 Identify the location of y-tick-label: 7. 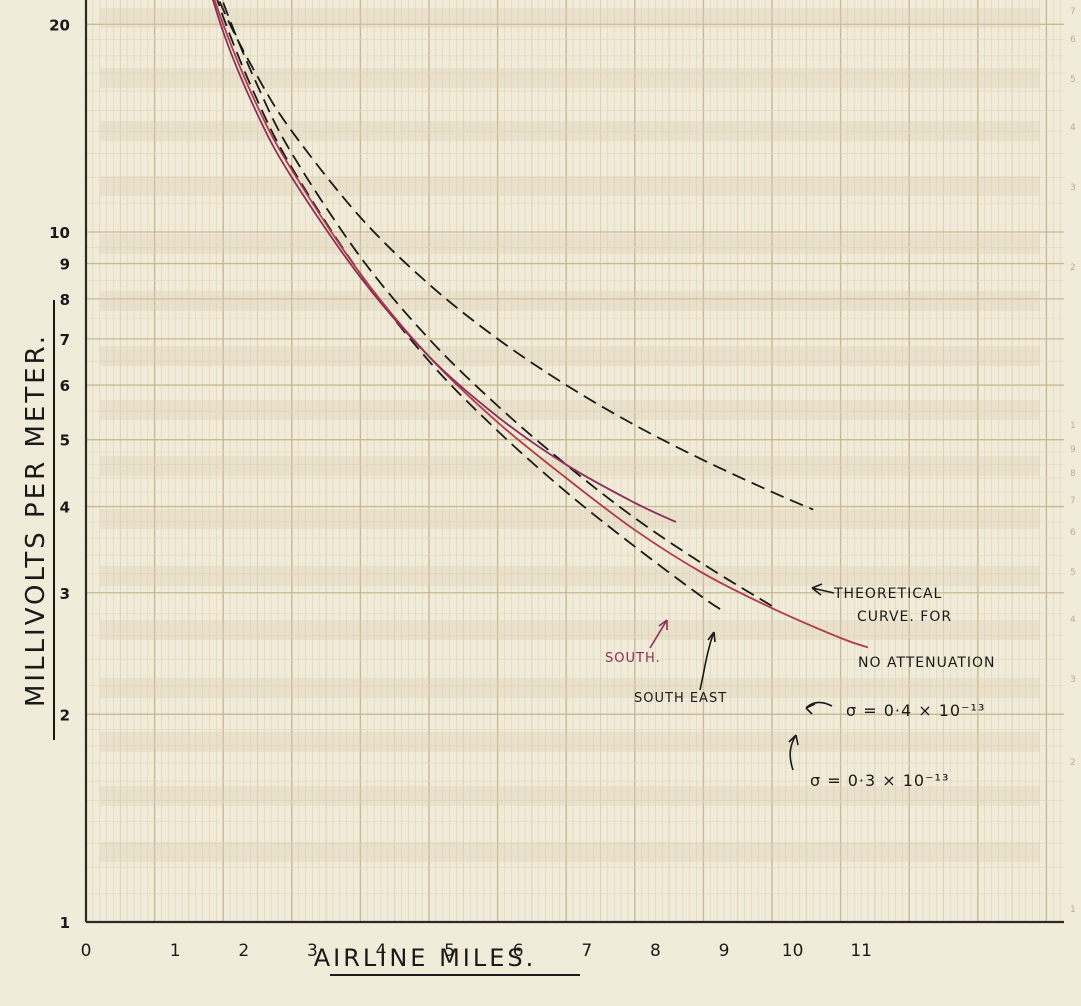
(65, 340).